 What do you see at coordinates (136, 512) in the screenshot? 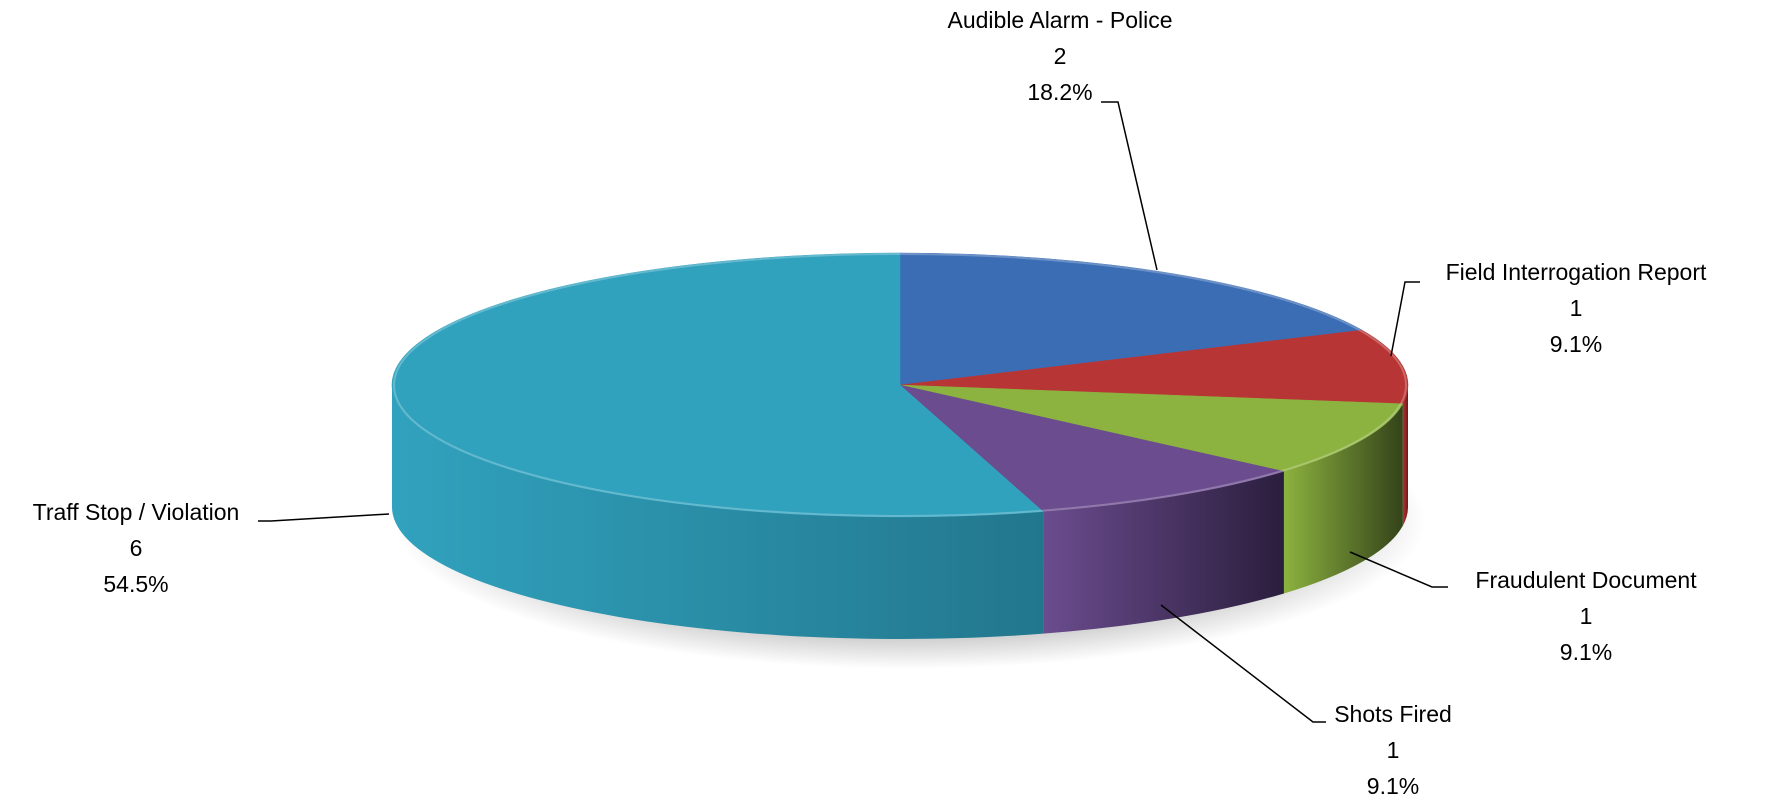
I see `data-label-name-4: Traff Stop / Violation` at bounding box center [136, 512].